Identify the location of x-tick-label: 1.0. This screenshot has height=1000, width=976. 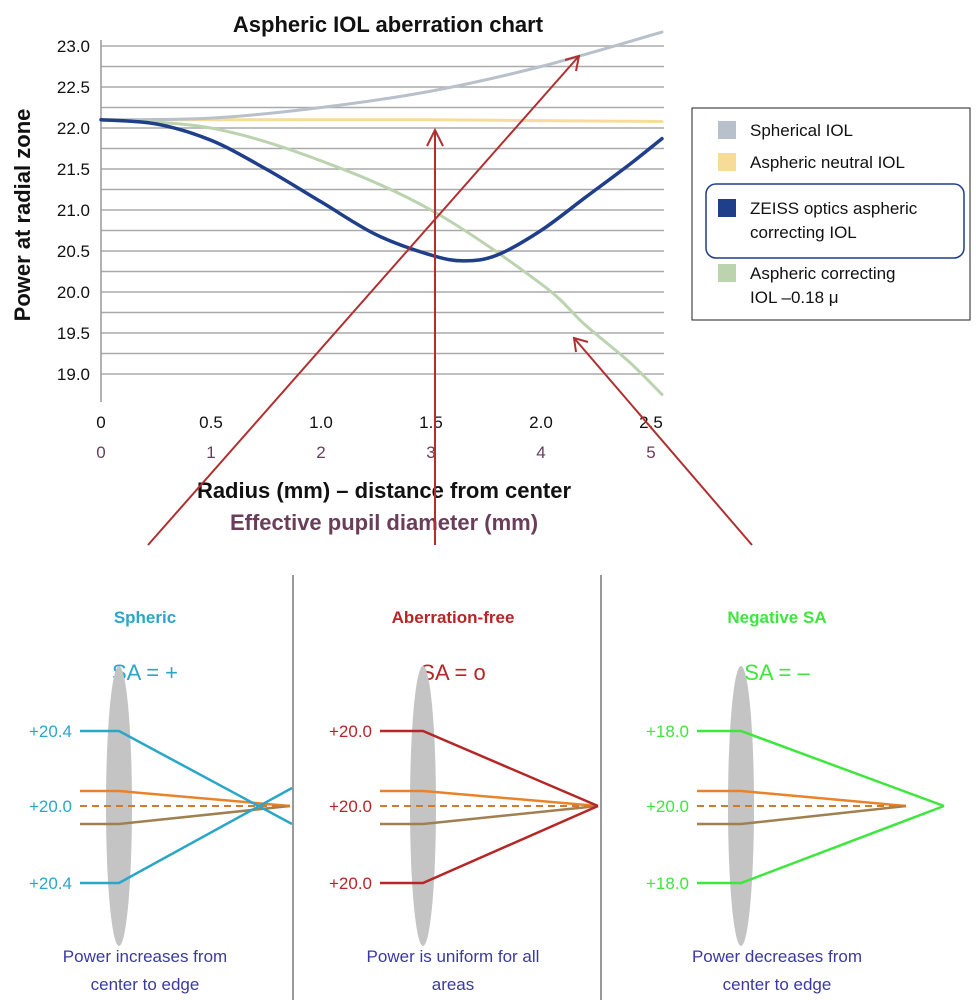
(321, 422).